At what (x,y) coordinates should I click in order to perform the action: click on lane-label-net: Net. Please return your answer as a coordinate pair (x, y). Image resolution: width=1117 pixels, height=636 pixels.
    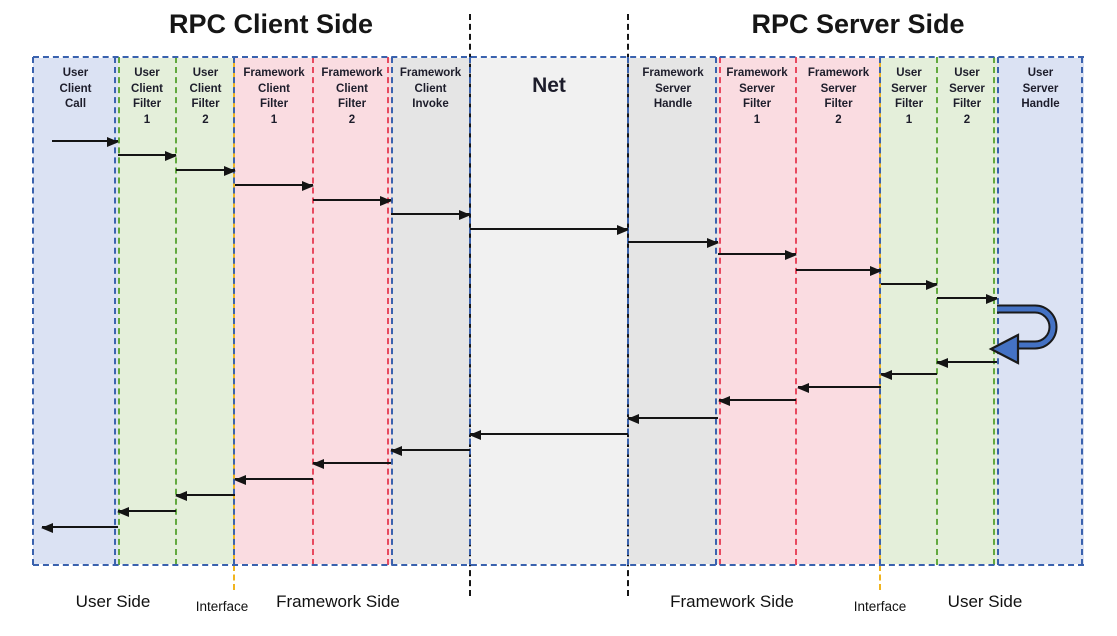
    Looking at the image, I should click on (549, 78).